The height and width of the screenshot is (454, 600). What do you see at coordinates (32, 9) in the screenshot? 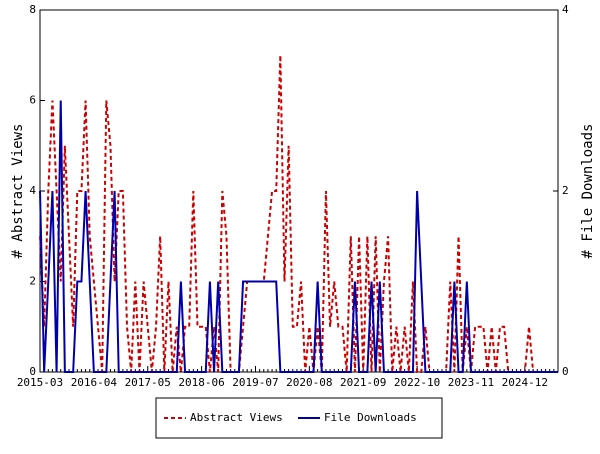
I see `y-tick-label: 8` at bounding box center [32, 9].